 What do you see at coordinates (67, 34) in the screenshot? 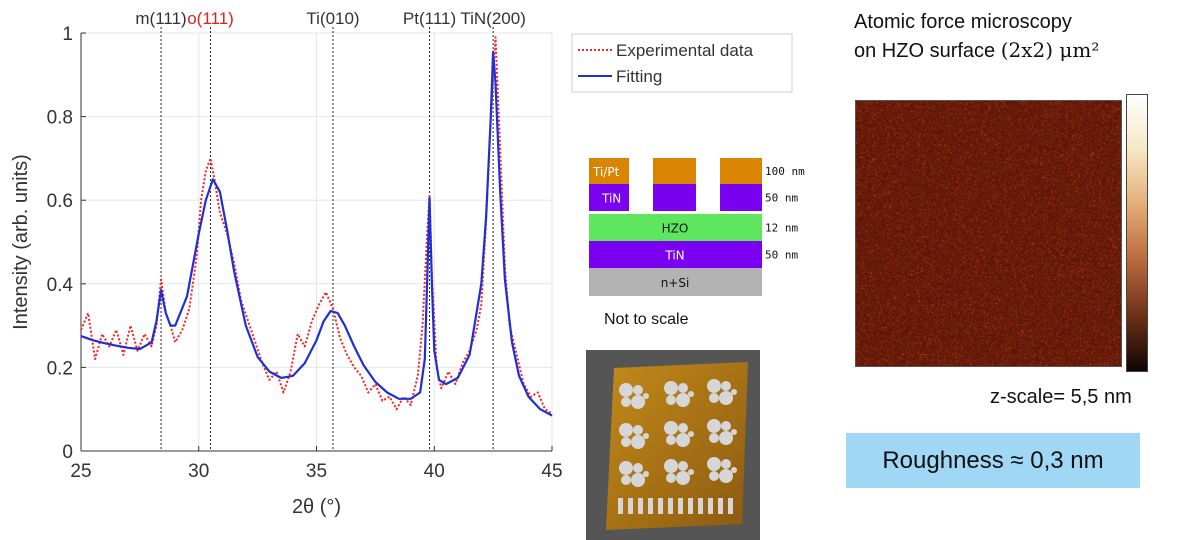
I see `y-tick-label: 1` at bounding box center [67, 34].